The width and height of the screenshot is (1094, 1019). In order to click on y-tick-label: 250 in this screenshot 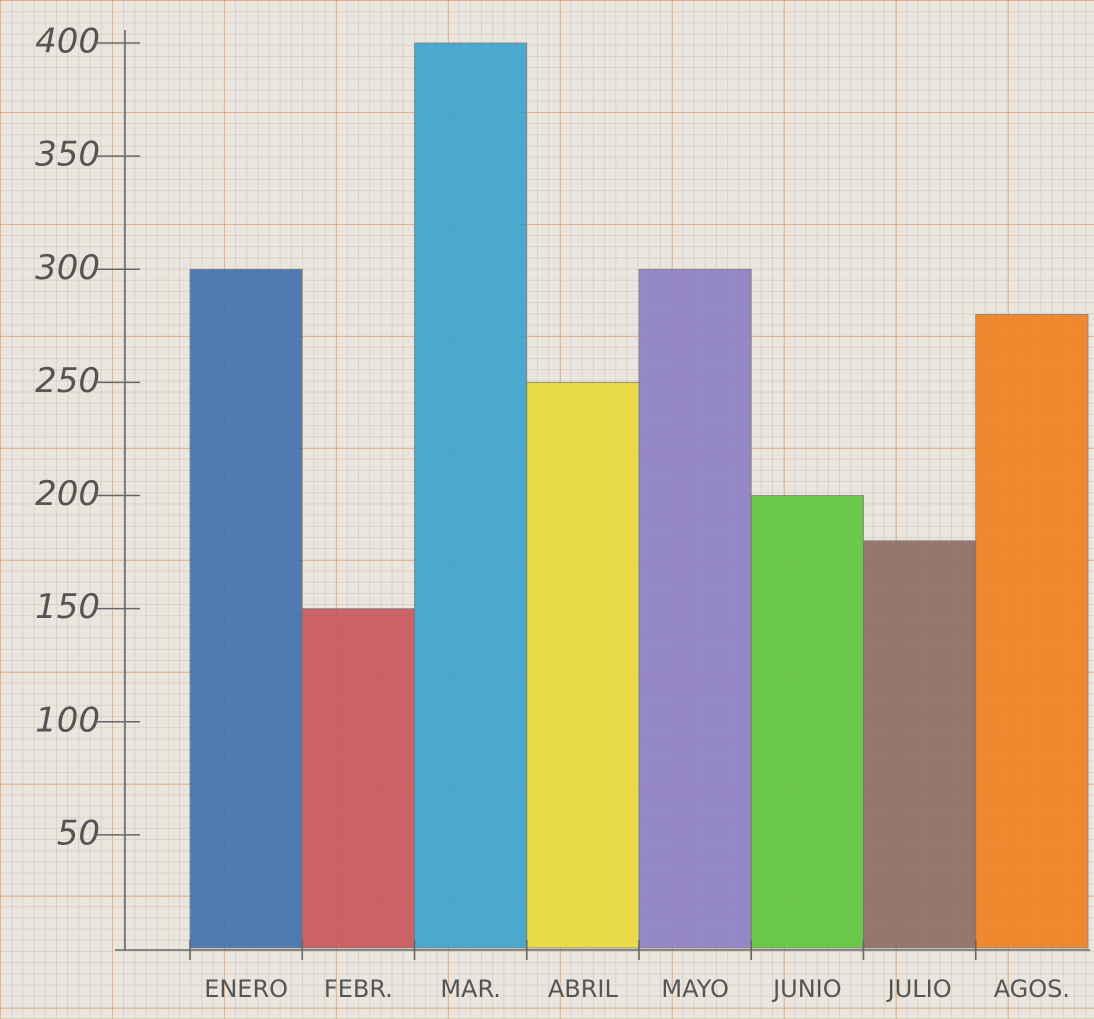, I will do `click(67, 381)`.